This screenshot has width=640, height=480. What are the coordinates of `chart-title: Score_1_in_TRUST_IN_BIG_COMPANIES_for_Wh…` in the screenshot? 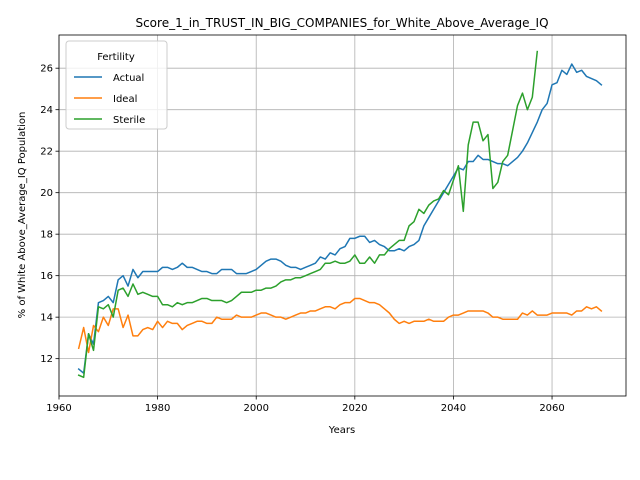 It's located at (341, 23).